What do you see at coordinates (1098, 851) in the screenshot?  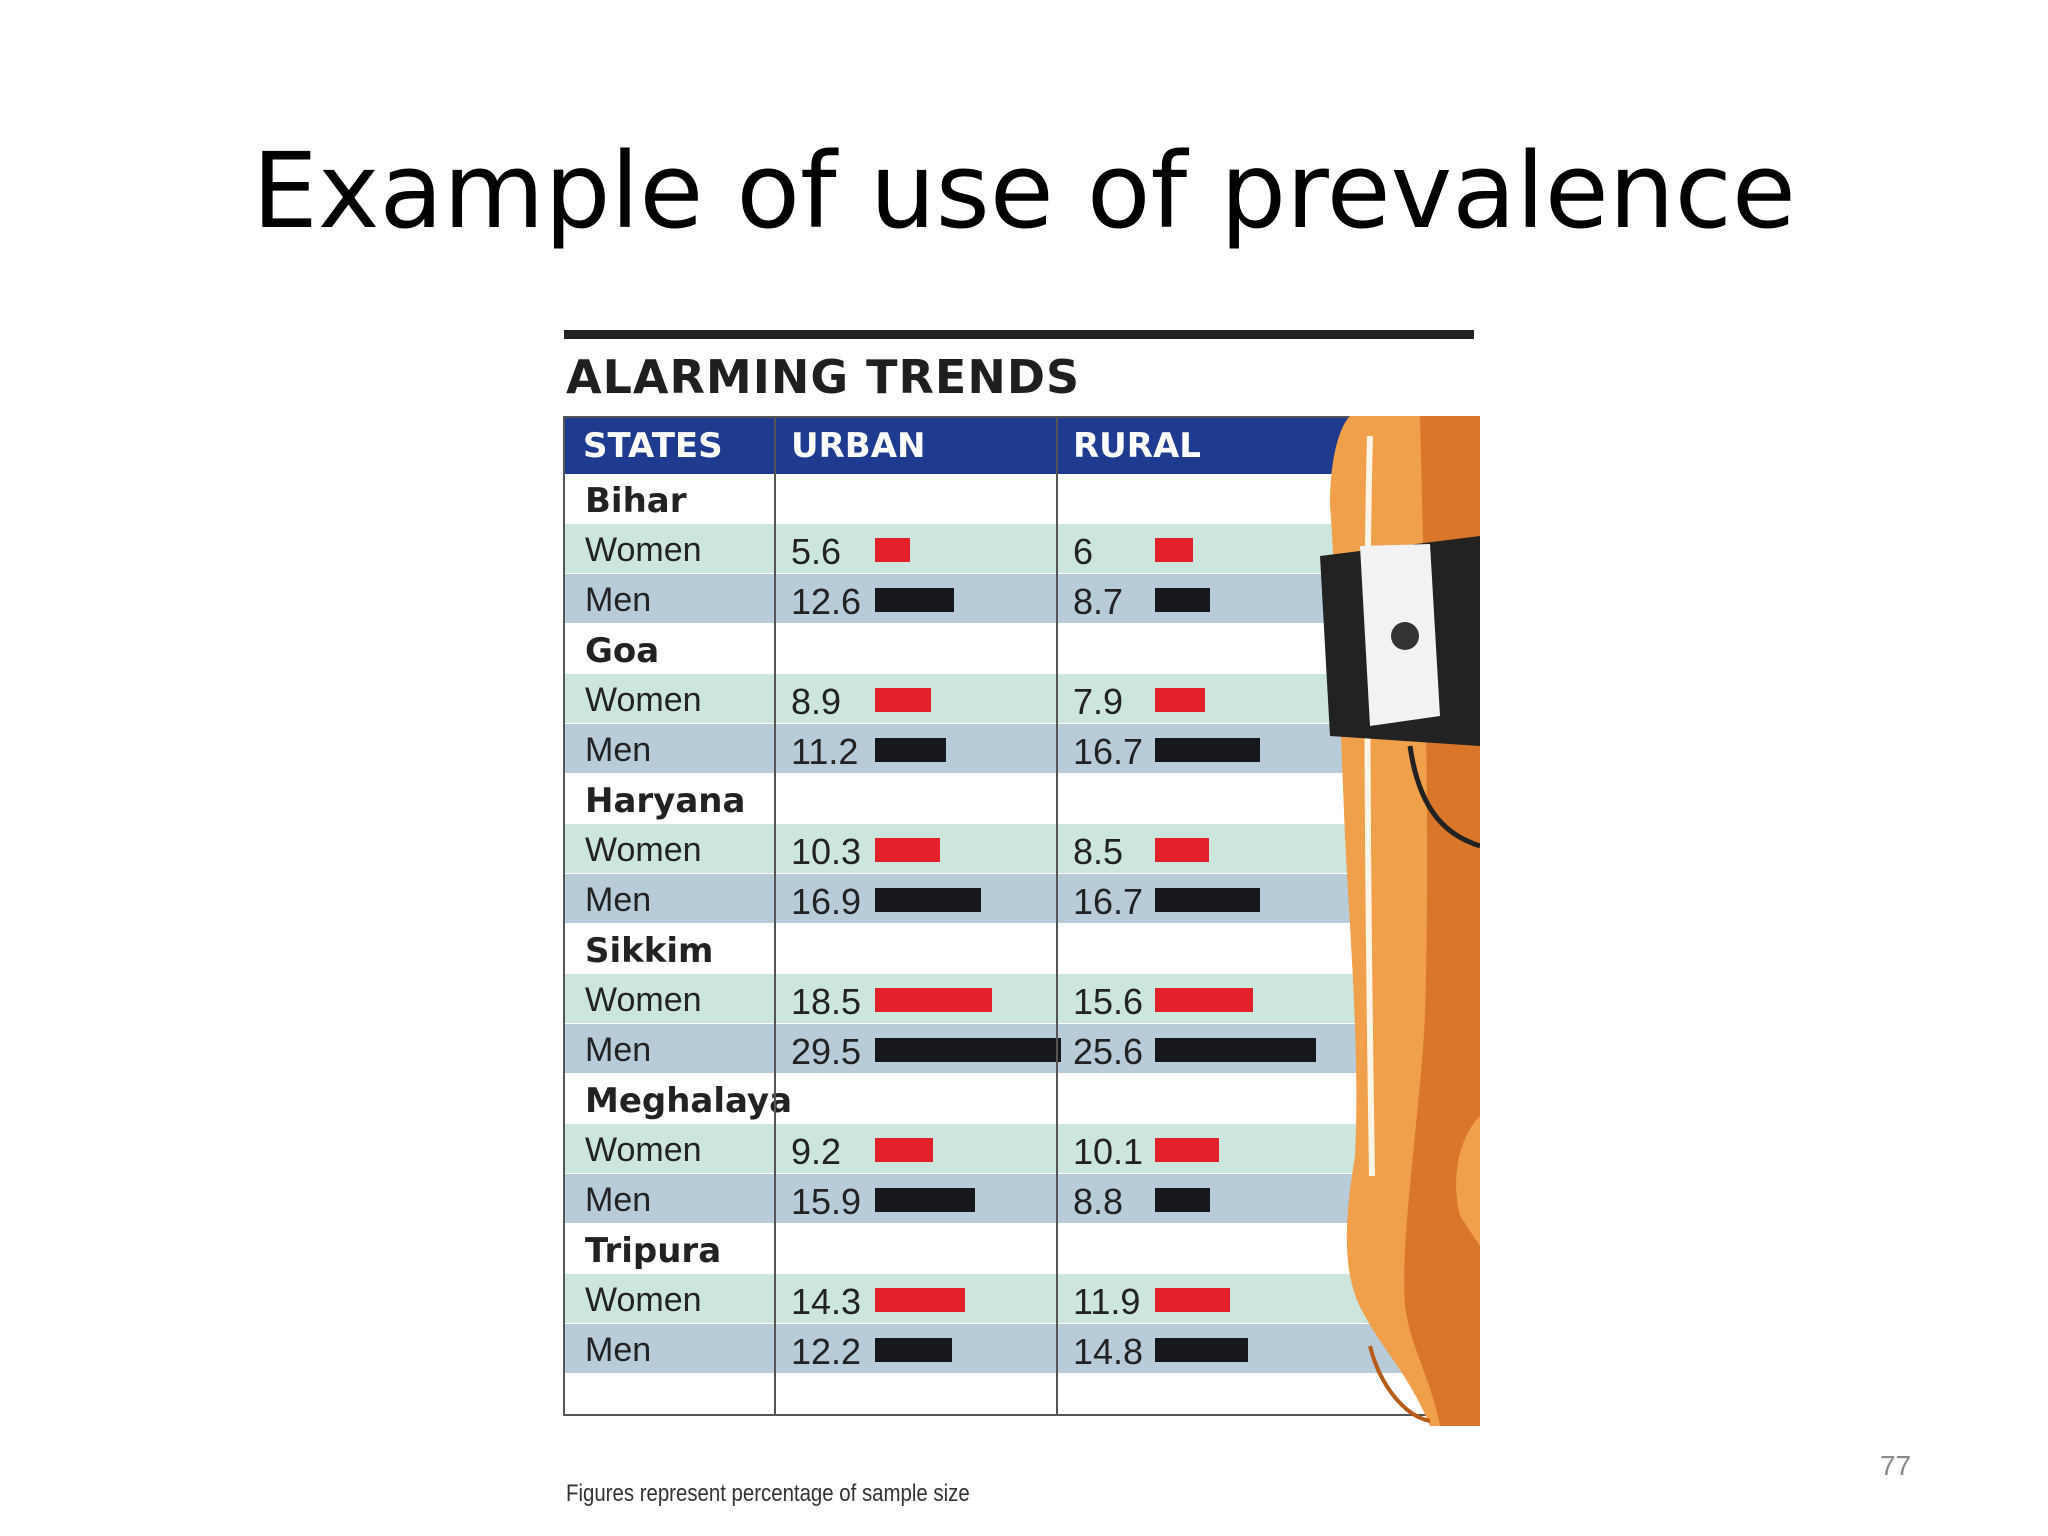 I see `rural-value: 8.5` at bounding box center [1098, 851].